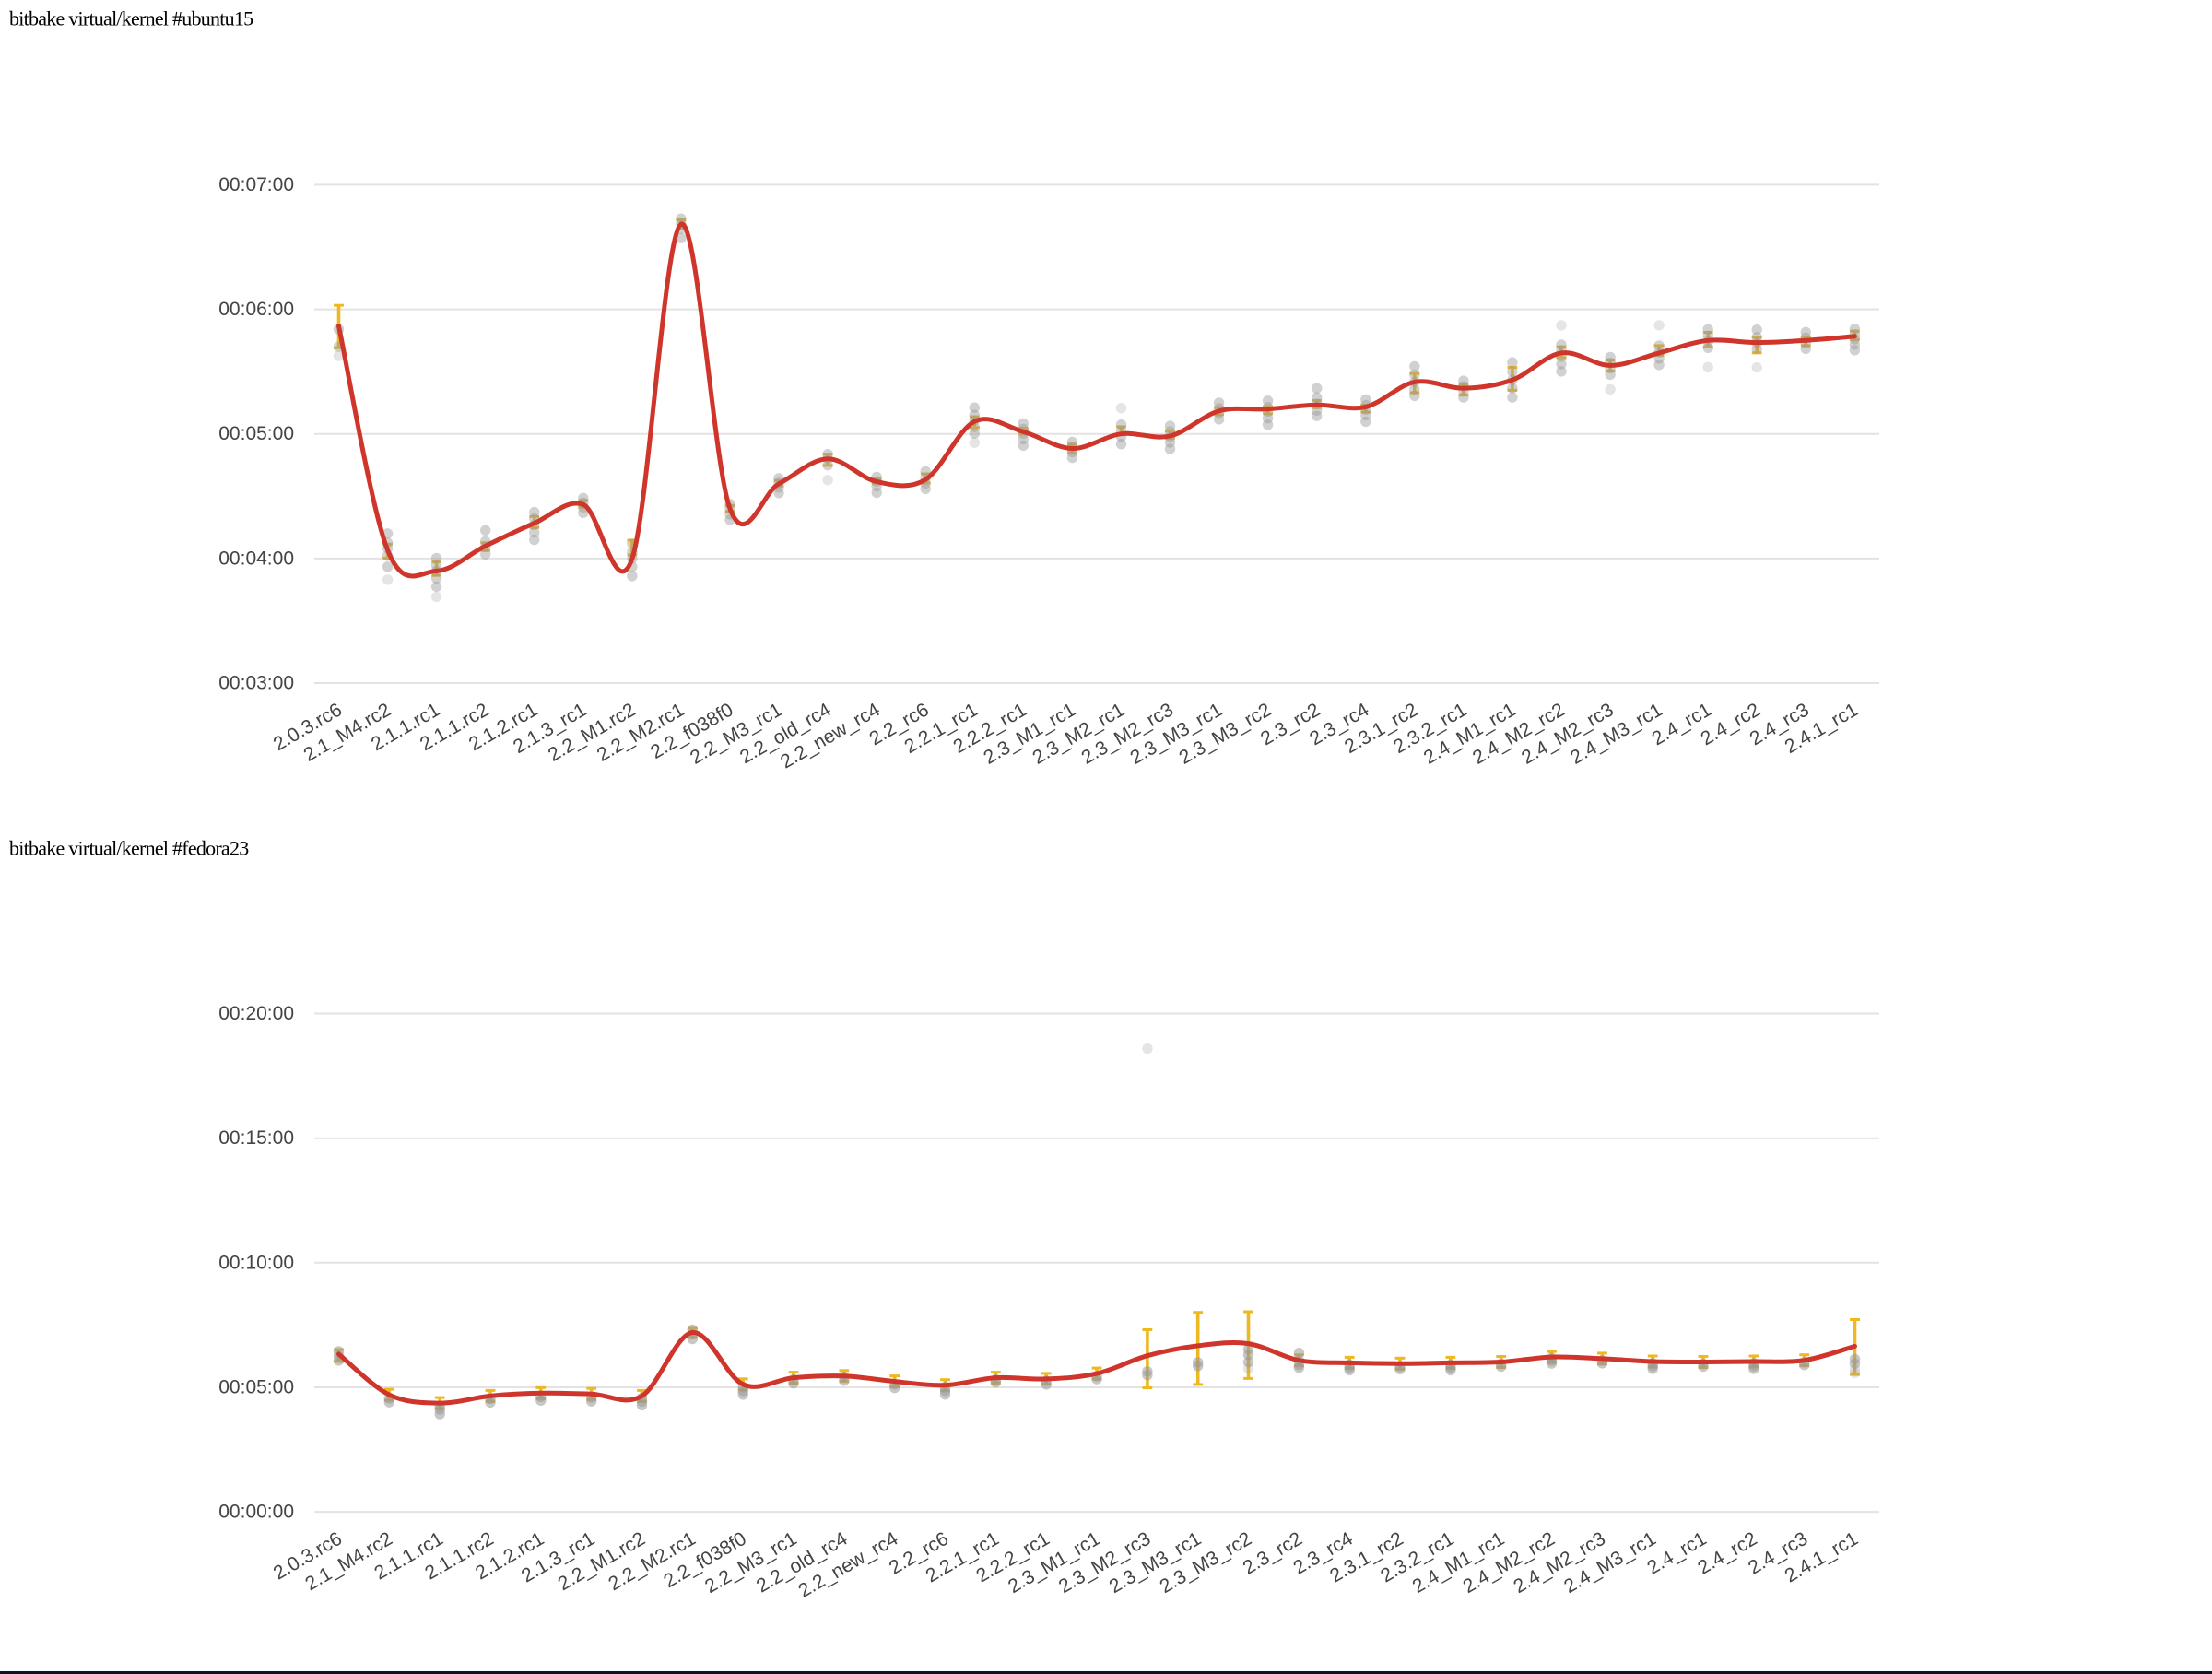 The image size is (2212, 1674). What do you see at coordinates (256, 559) in the screenshot?
I see `svg-text: 00:04:00` at bounding box center [256, 559].